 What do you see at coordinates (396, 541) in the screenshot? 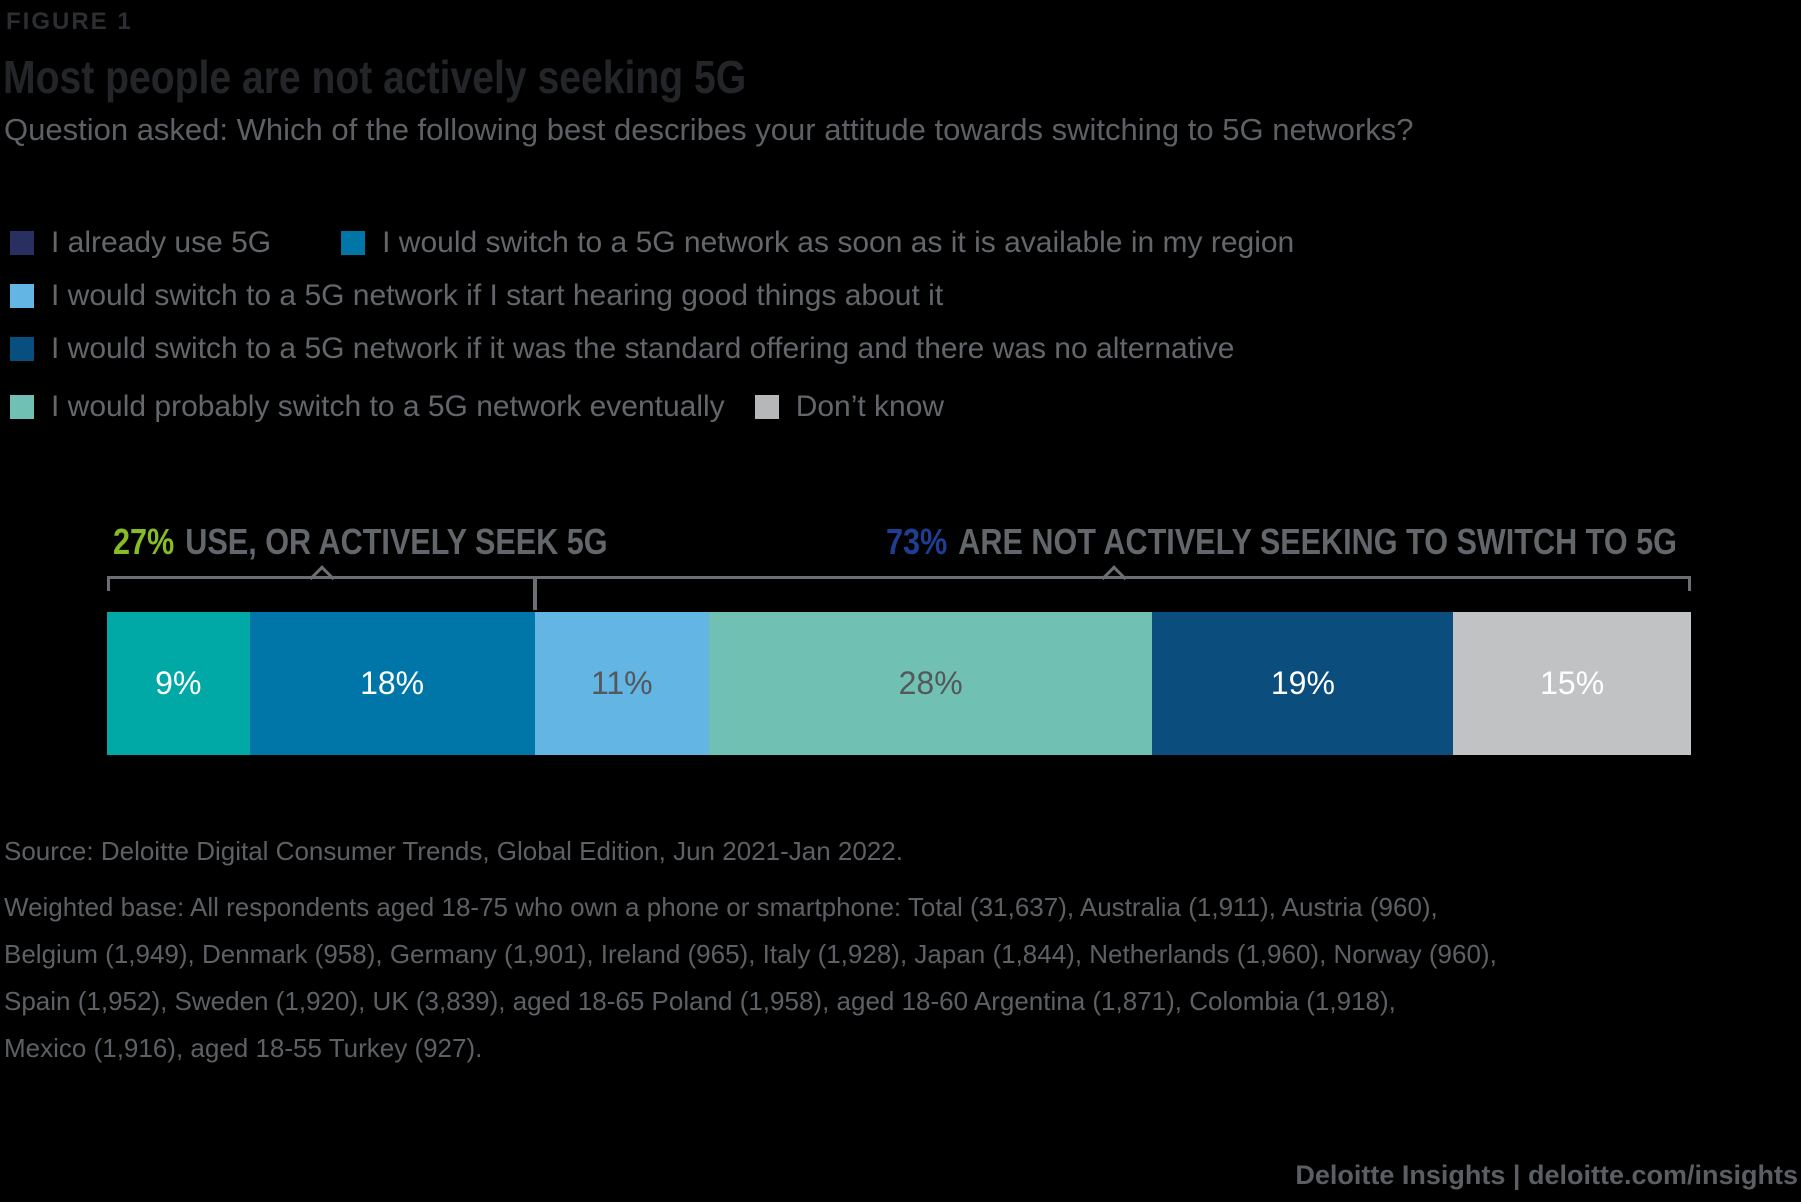
I see `annotation-27pct-label: USE, OR ACTIVELY SEEK 5G` at bounding box center [396, 541].